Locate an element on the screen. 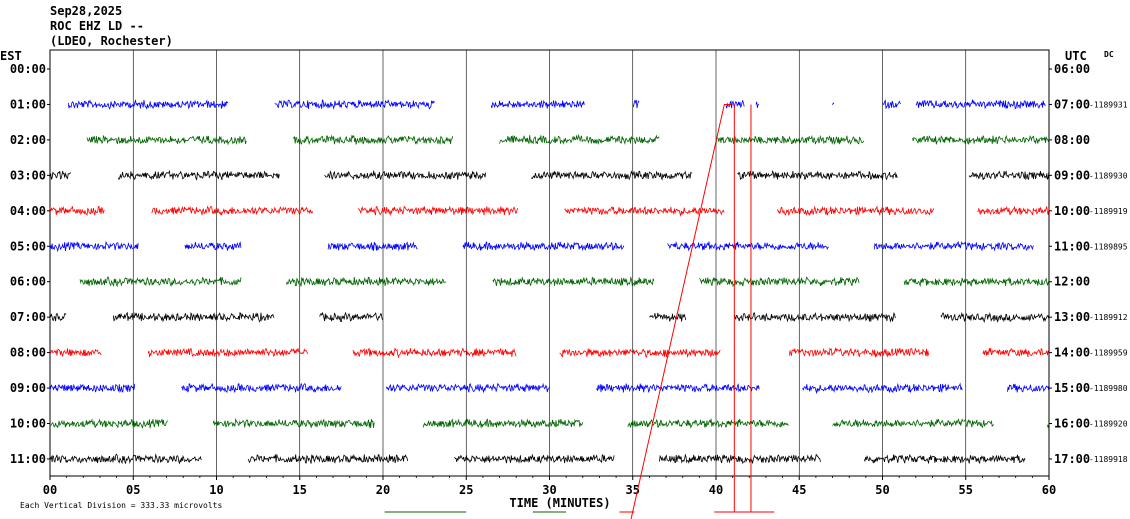 This screenshot has height=519, width=1130. x-tick-label: 60 is located at coordinates (1049, 490).